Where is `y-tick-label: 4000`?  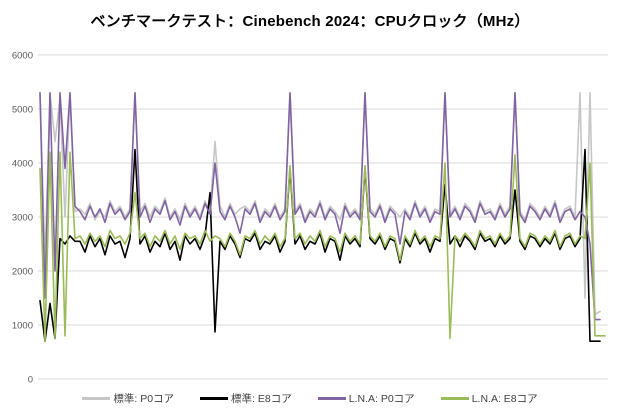 y-tick-label: 4000 is located at coordinates (22, 164).